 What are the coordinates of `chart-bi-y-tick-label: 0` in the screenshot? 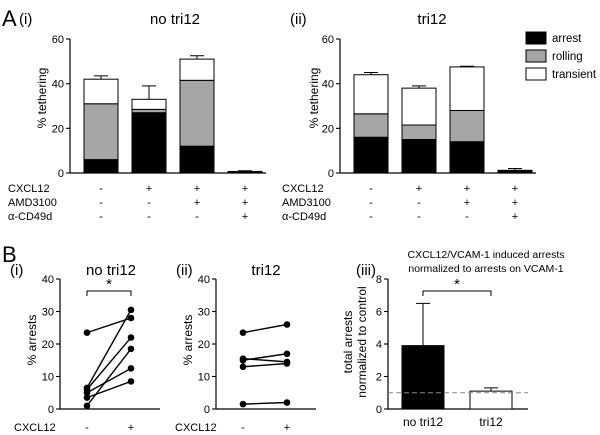 It's located at (51, 410).